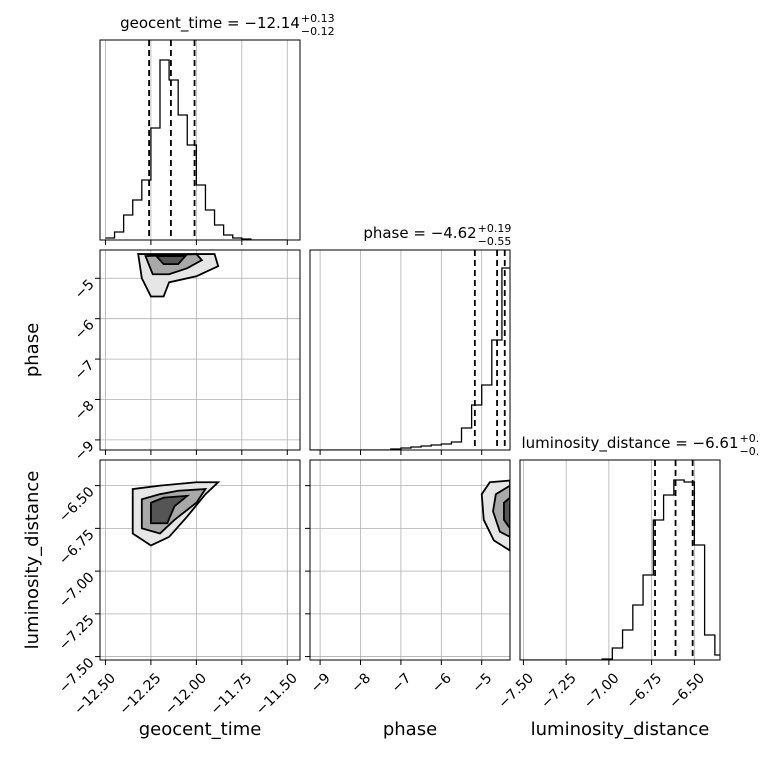  I want to click on panel-title: geocent_time = −12.14, so click(210, 23).